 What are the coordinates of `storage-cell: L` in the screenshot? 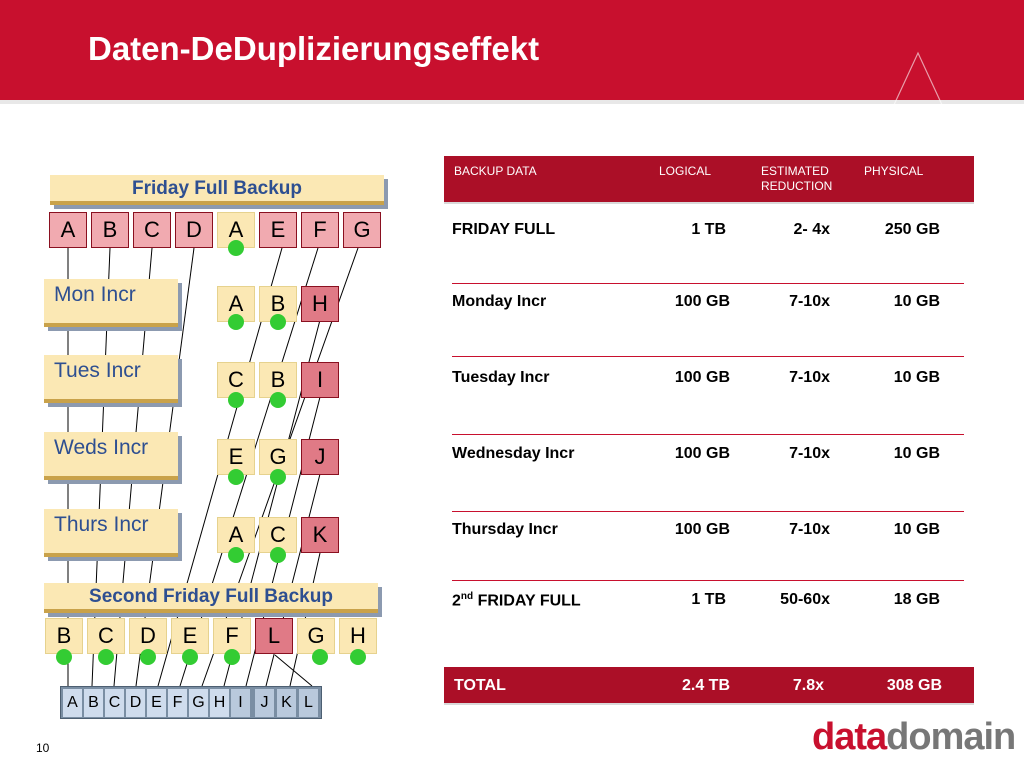 It's located at (308, 703).